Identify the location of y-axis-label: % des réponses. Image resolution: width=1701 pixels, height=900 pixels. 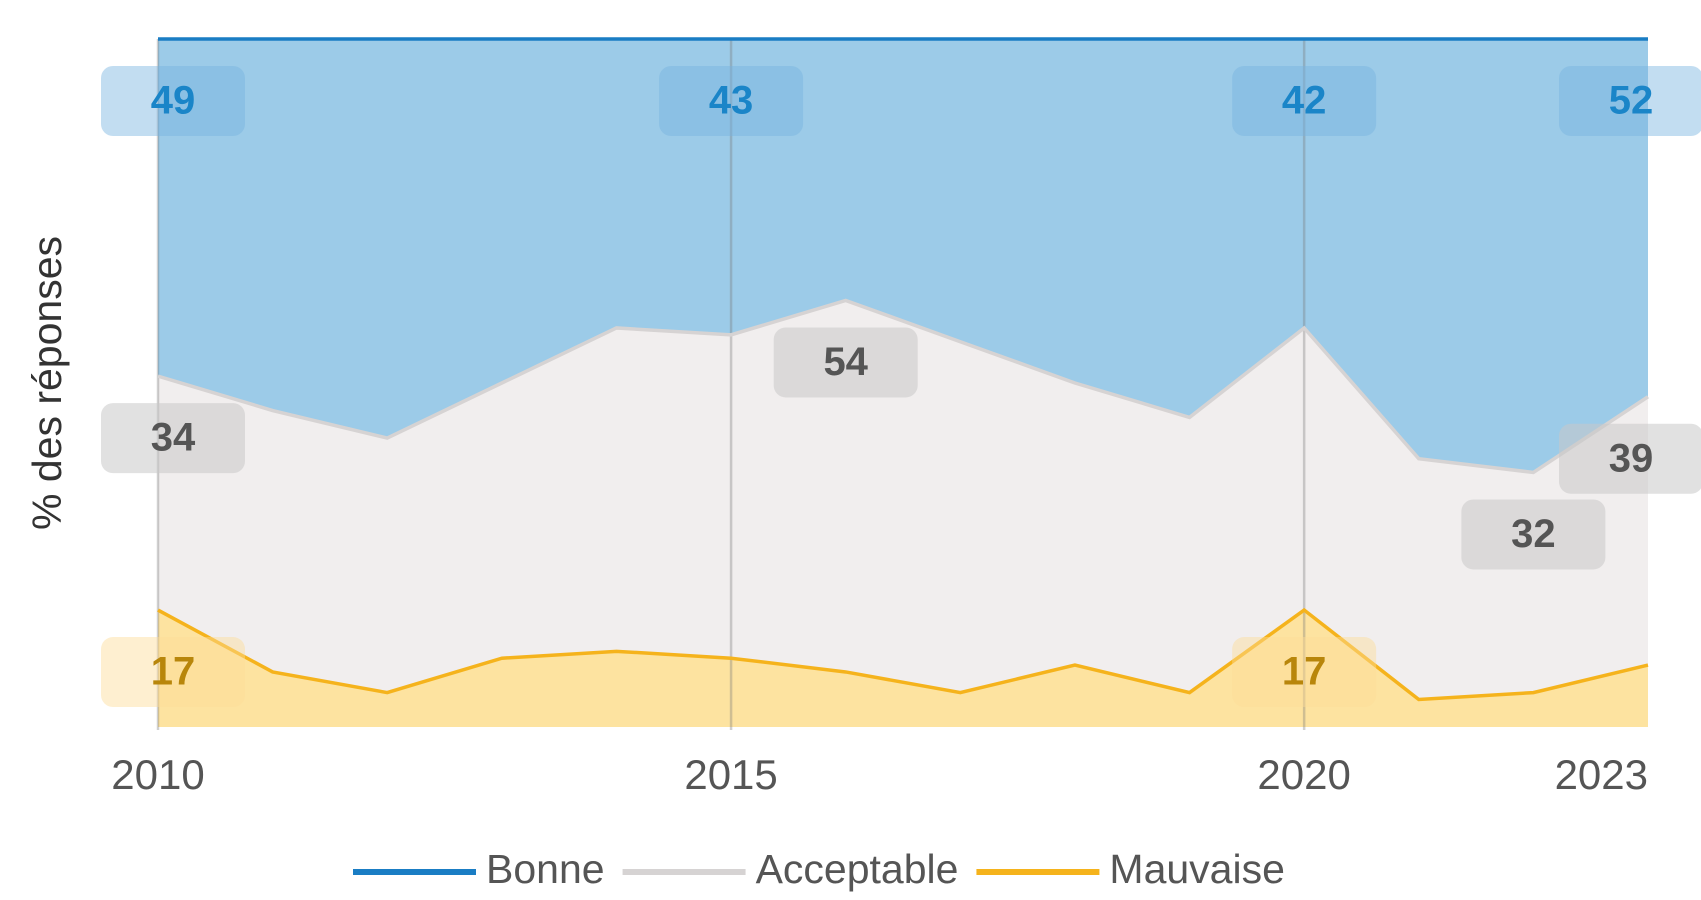
(47, 383).